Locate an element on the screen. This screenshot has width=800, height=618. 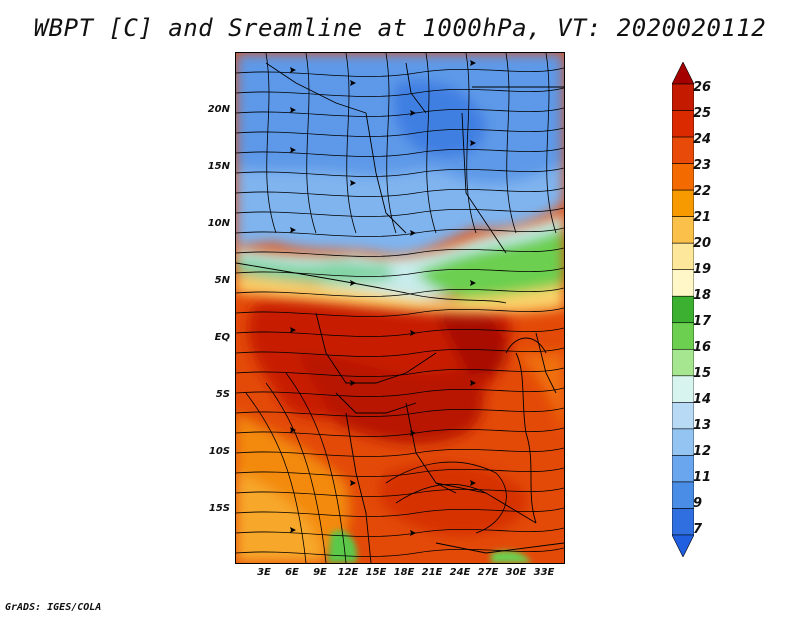
colorbar-cells is located at coordinates (683, 309).